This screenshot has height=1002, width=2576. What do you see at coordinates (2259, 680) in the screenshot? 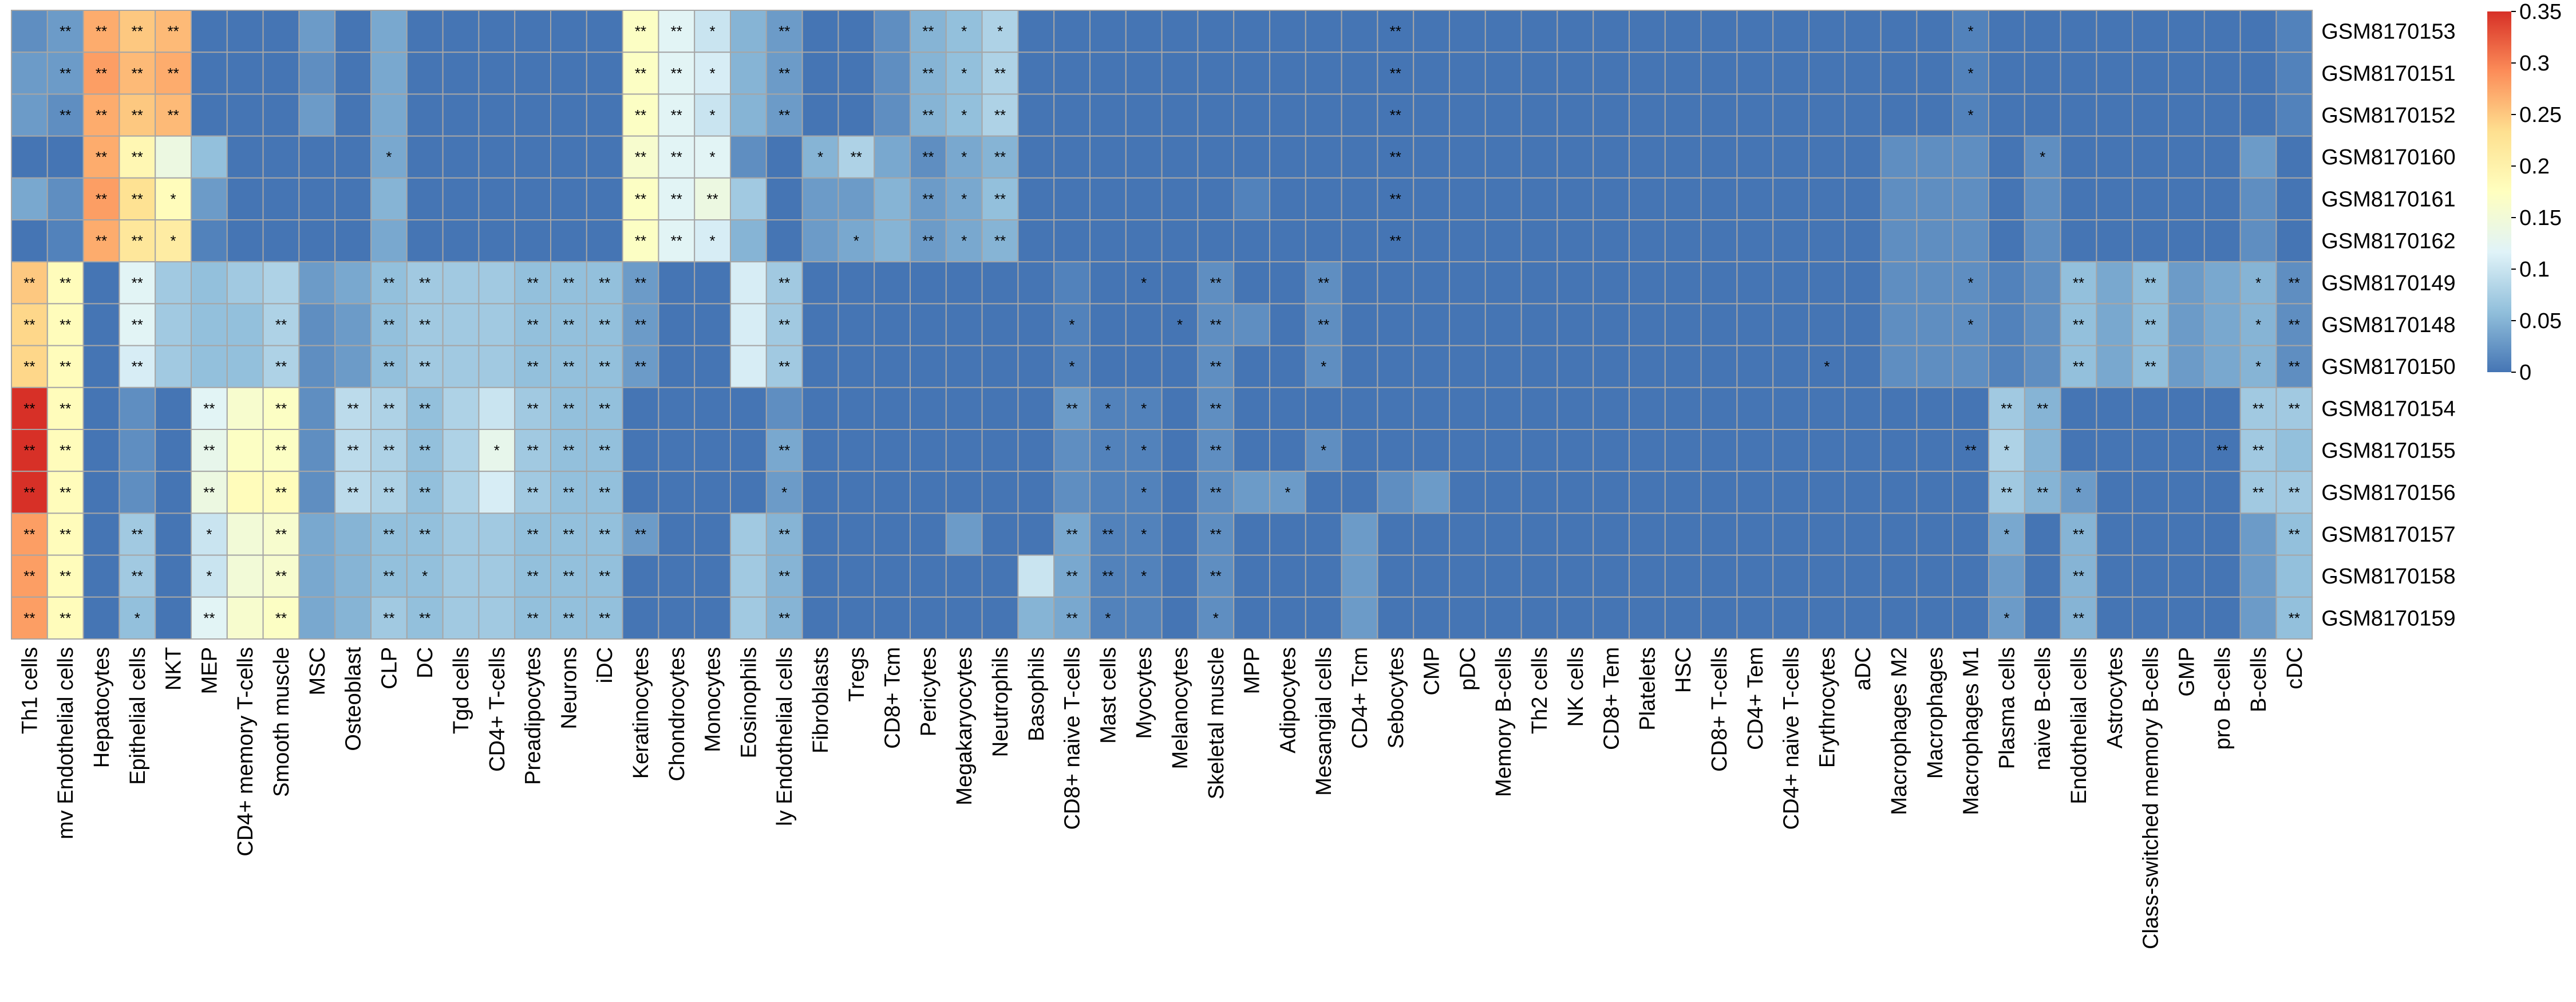
I see `column-label: B-cells` at bounding box center [2259, 680].